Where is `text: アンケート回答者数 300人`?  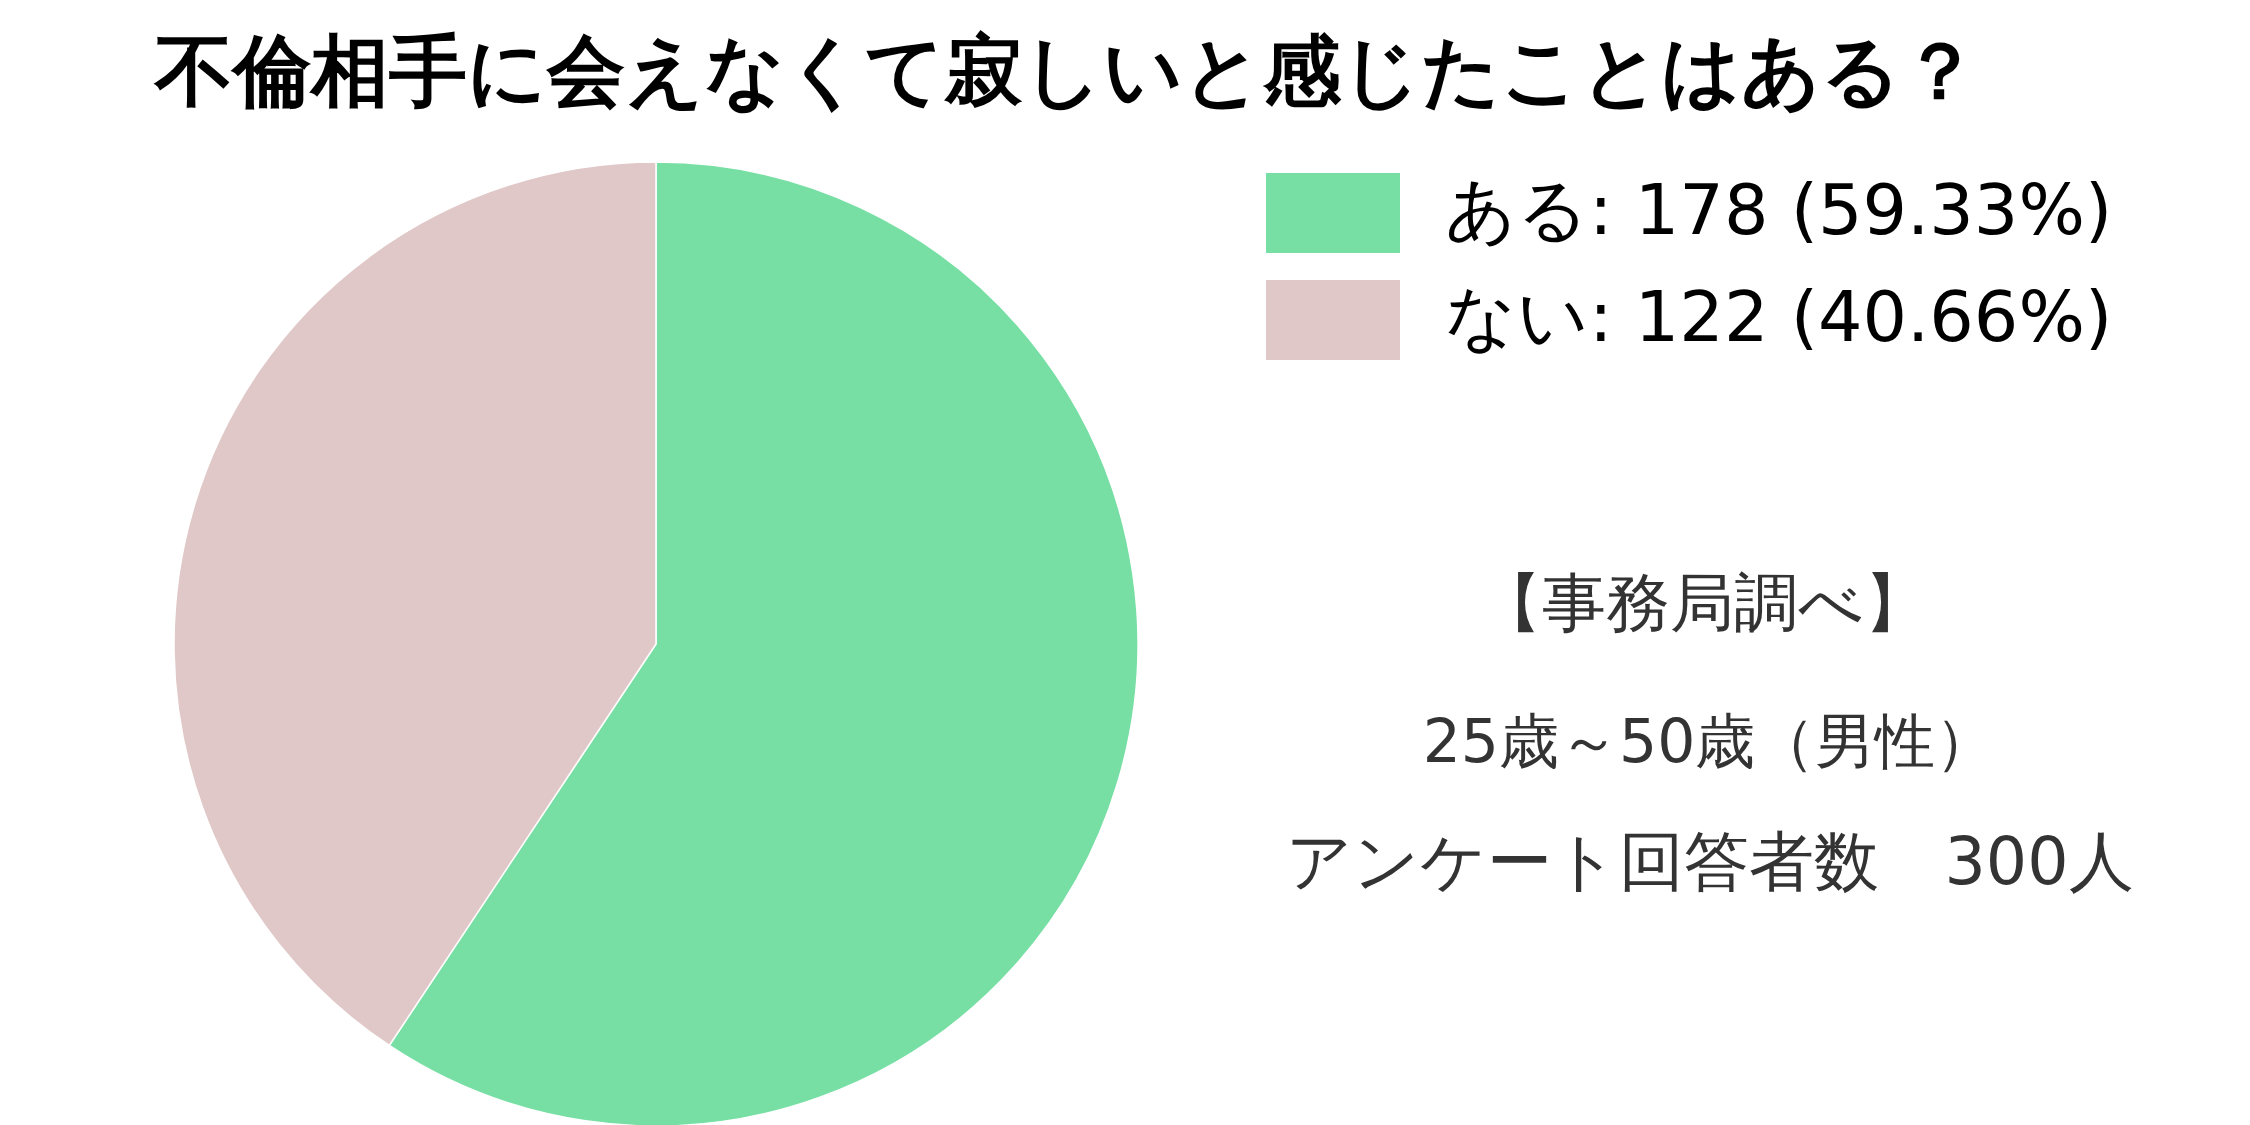 text: アンケート回答者数 300人 is located at coordinates (1710, 861).